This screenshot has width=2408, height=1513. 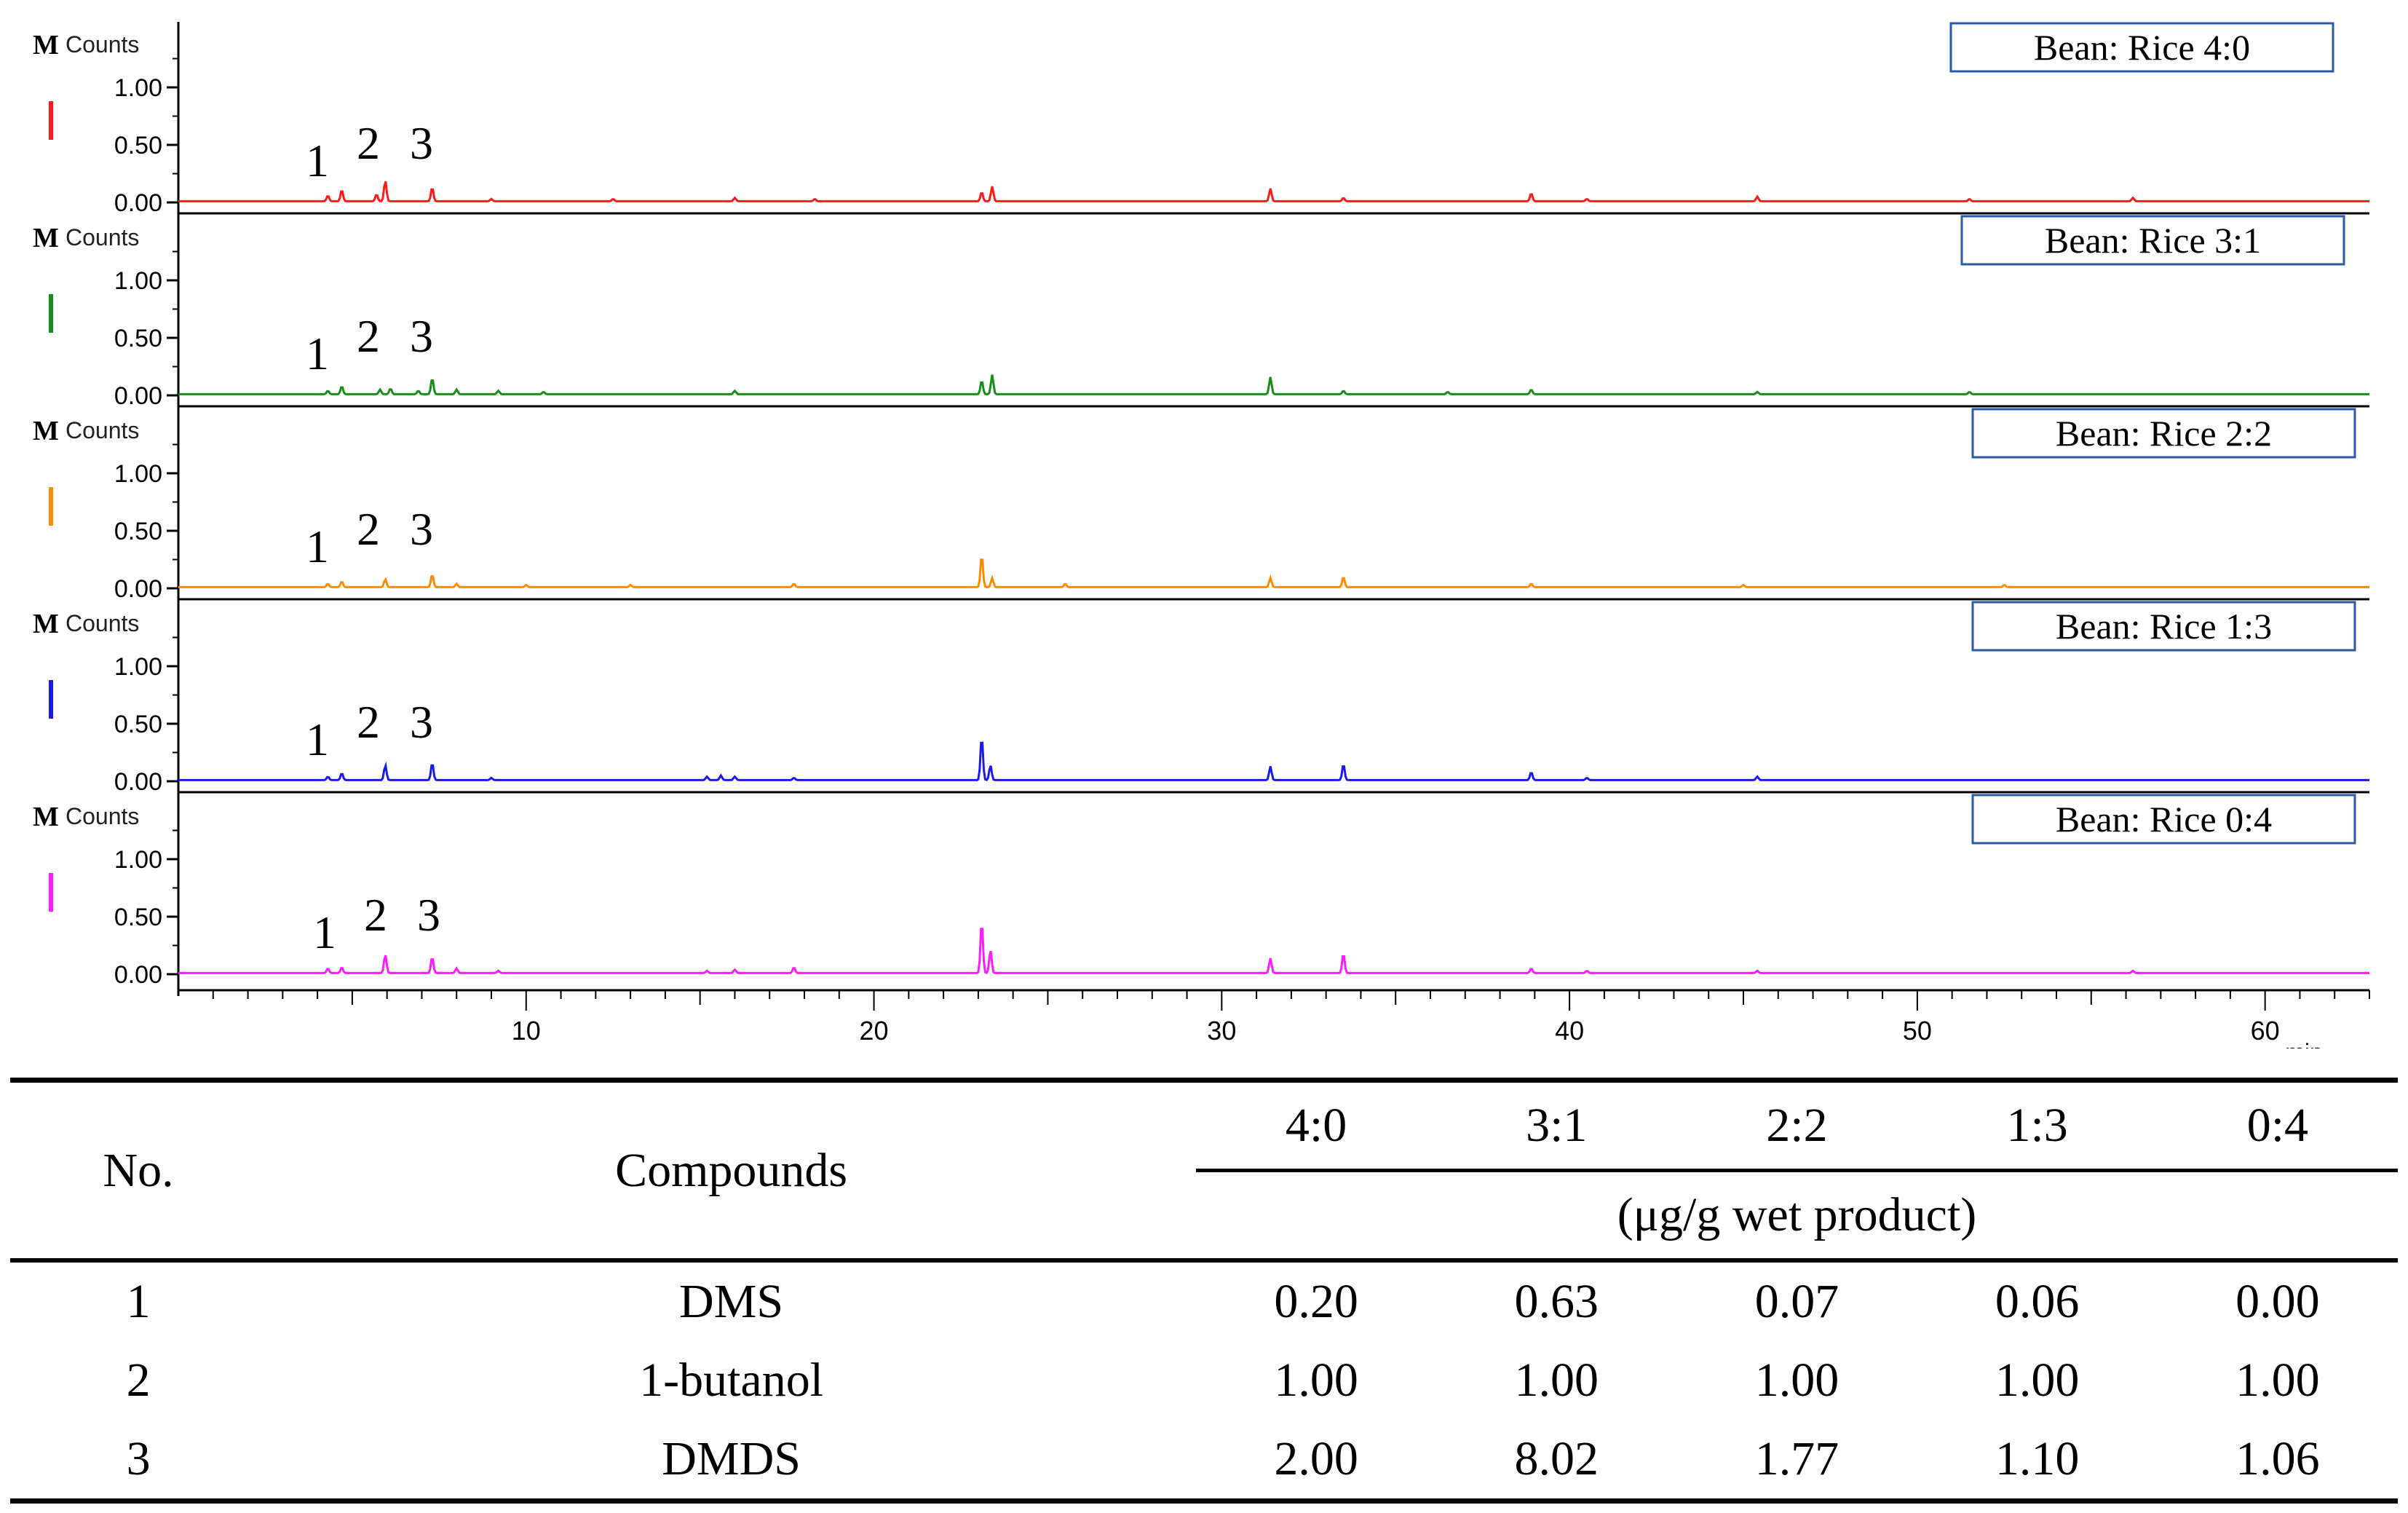 I want to click on header-ratio-3-1: 3:1, so click(x=1556, y=1125).